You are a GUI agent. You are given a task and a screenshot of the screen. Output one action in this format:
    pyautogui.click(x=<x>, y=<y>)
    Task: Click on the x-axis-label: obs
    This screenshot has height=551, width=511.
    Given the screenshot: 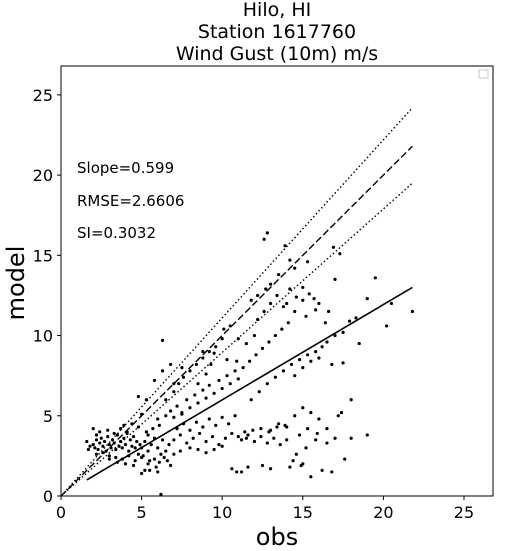 What is the action you would take?
    pyautogui.click(x=277, y=537)
    